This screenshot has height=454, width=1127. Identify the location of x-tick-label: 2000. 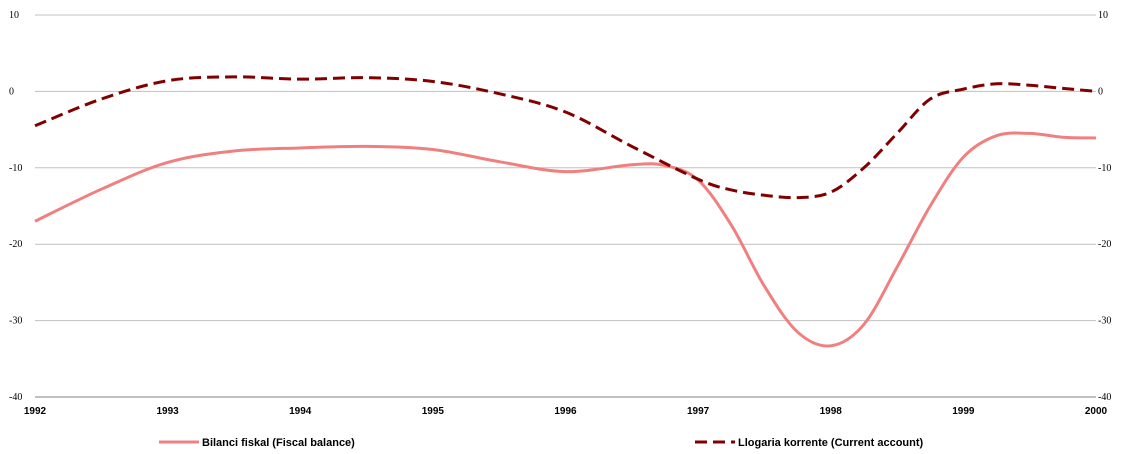
(1096, 411).